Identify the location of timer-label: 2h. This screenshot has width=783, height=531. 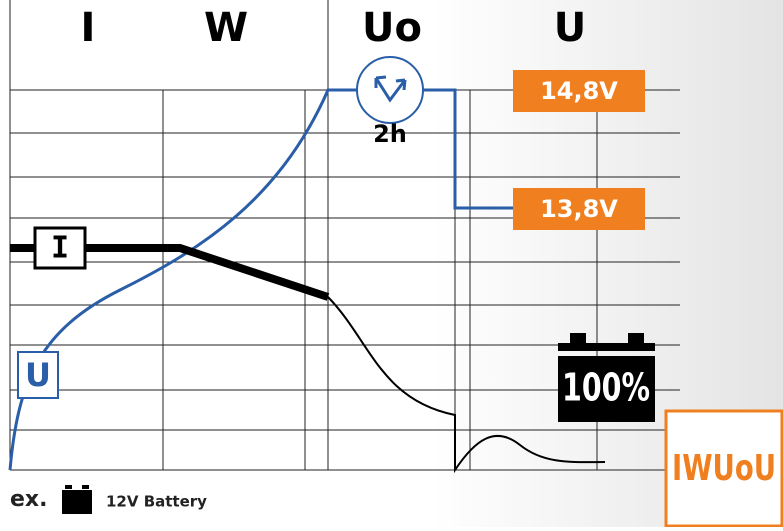
(390, 134).